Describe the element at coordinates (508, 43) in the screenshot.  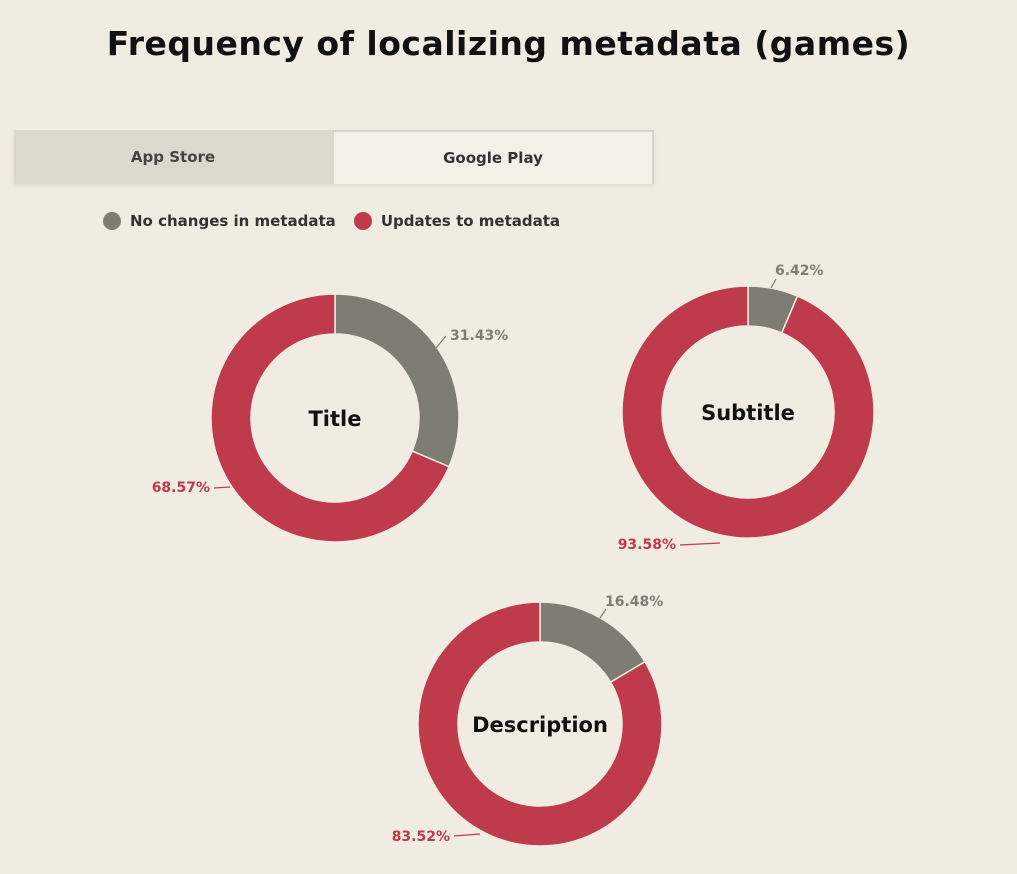
I see `page-title: Frequency of localizing metadata (games)` at that location.